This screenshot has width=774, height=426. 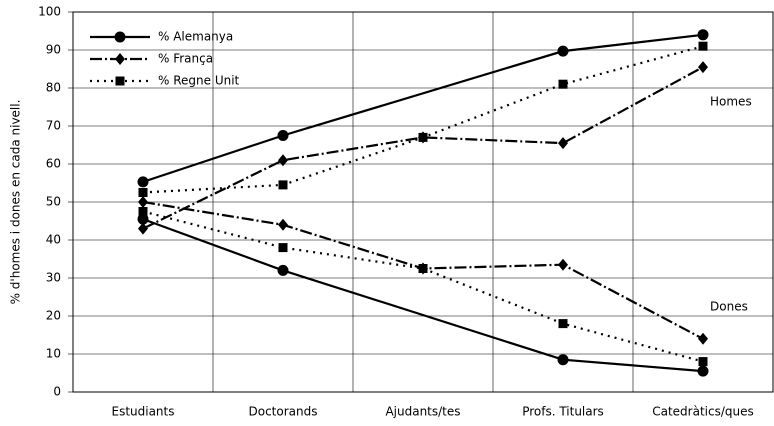 I want to click on legend-label: % França, so click(x=185, y=59).